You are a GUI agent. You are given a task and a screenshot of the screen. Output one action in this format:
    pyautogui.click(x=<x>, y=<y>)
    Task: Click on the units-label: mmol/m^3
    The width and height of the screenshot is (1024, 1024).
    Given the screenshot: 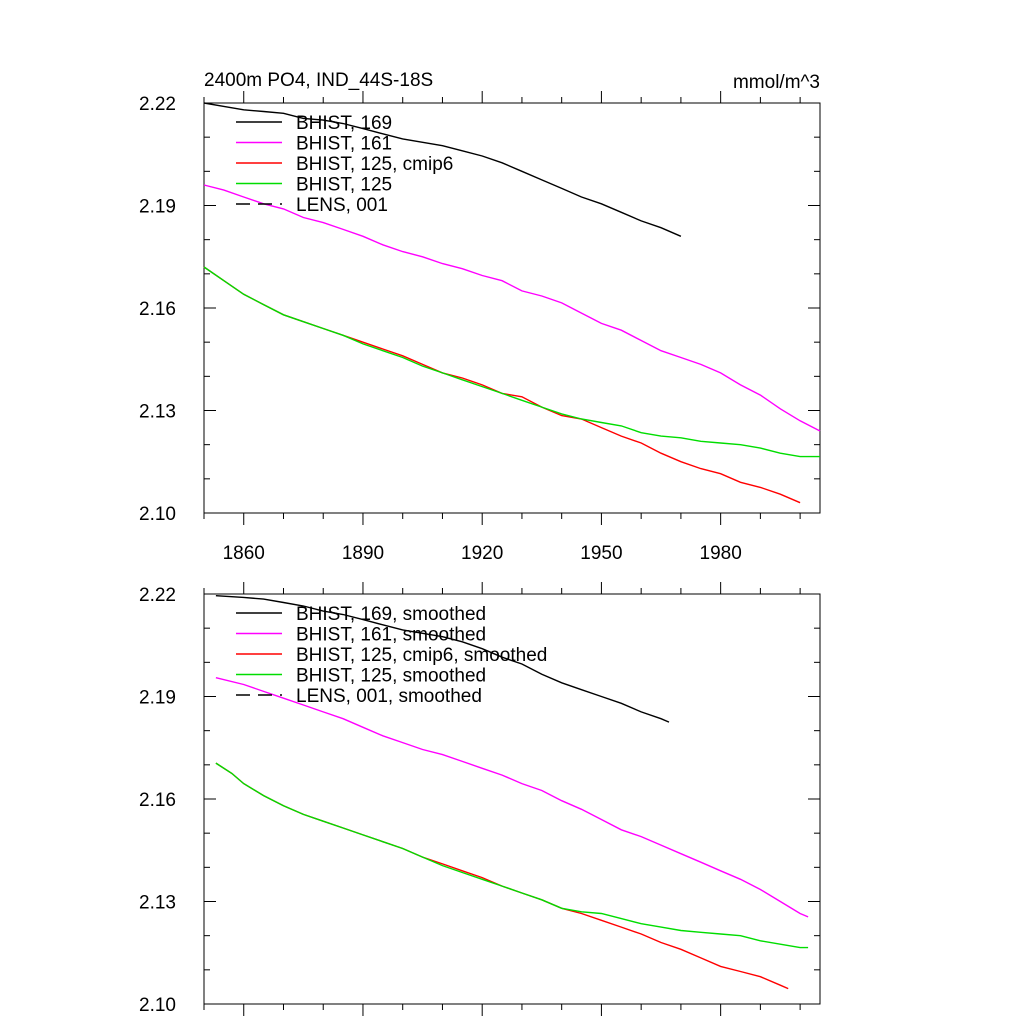 What is the action you would take?
    pyautogui.click(x=776, y=82)
    